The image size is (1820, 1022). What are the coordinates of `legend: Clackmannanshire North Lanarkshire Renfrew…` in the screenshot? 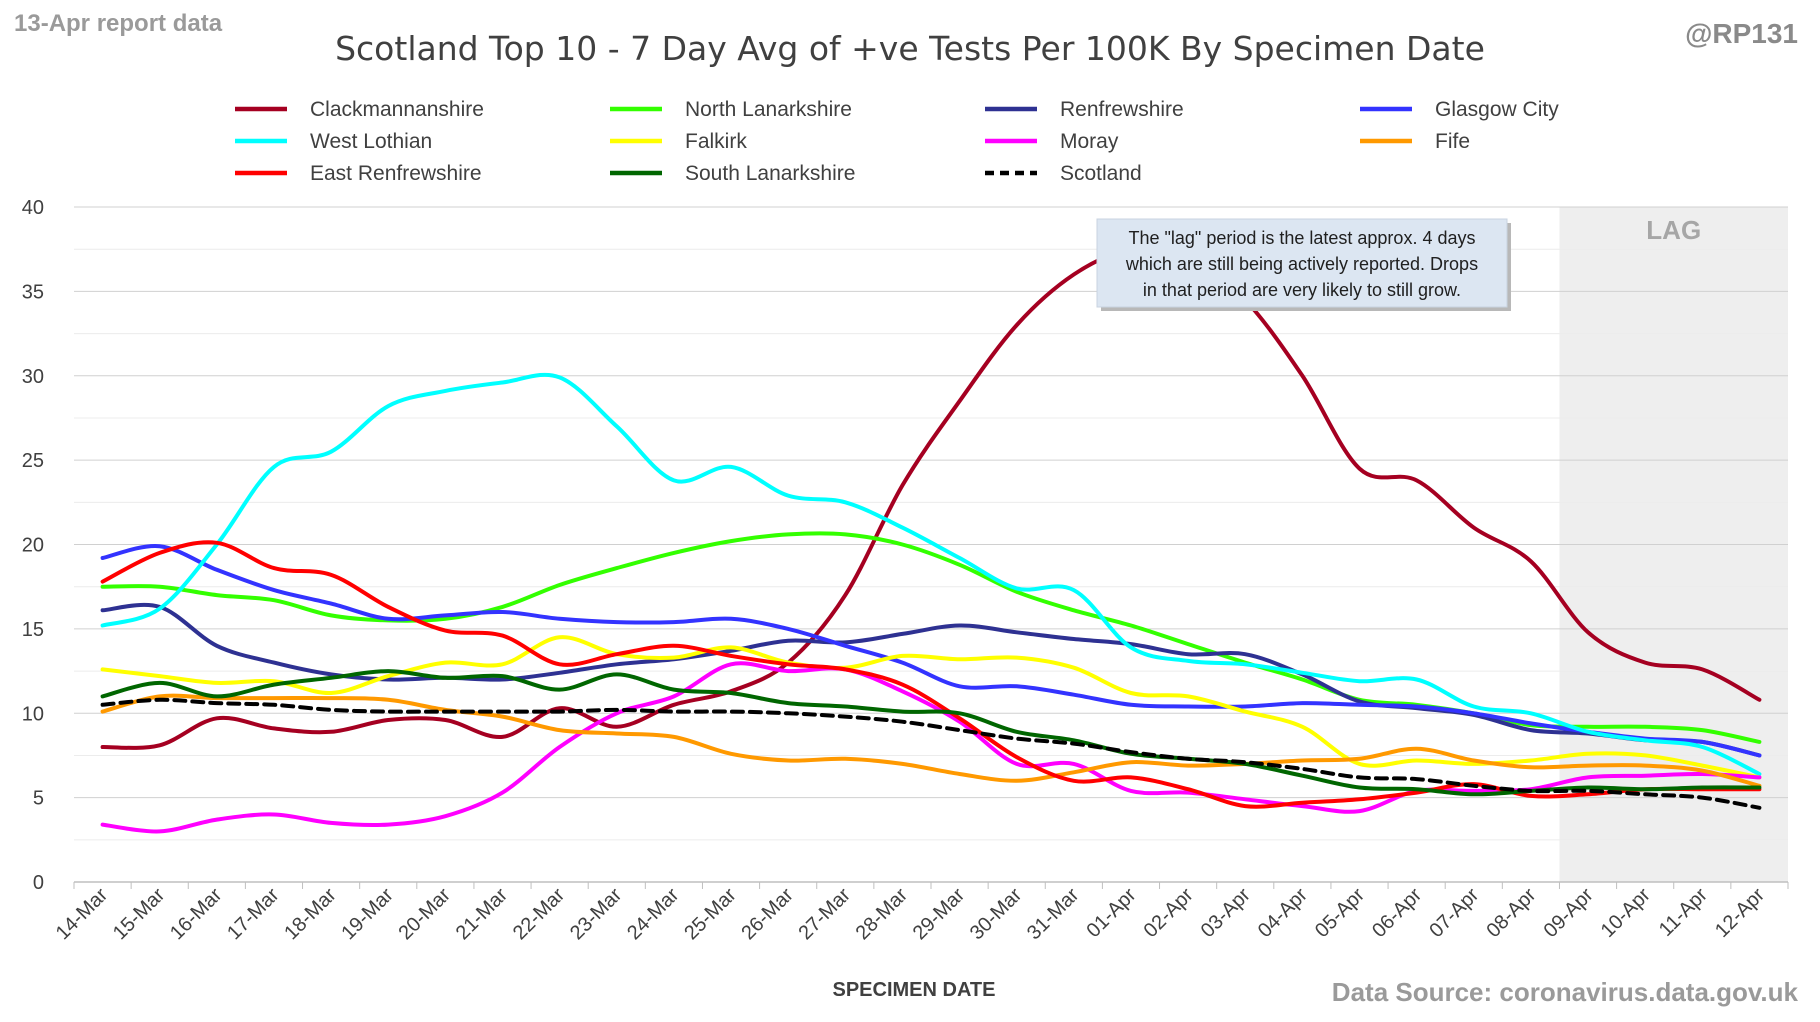 It's located at (897, 141).